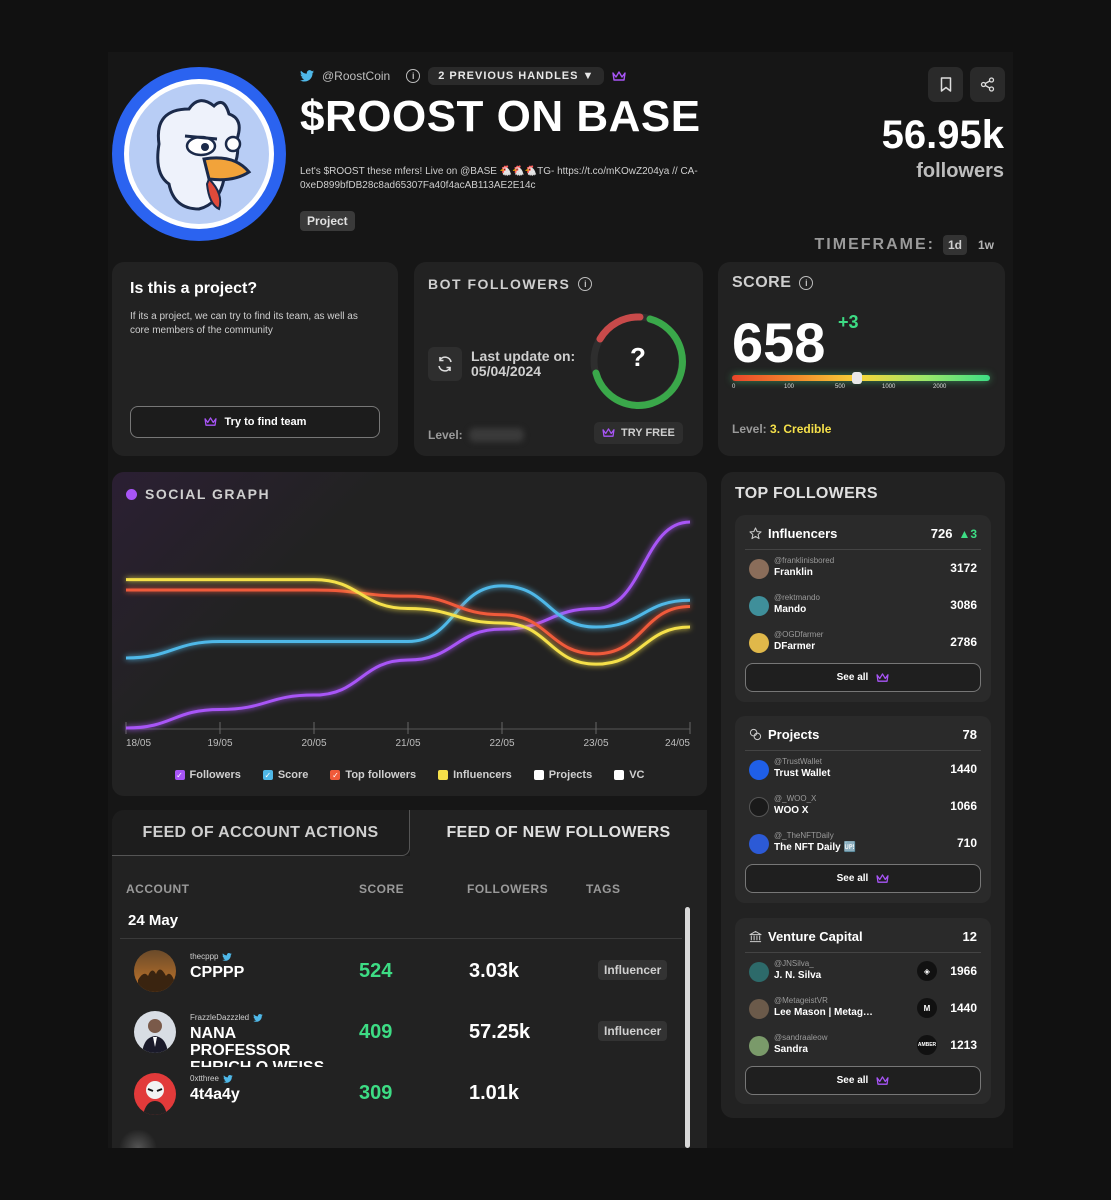 The height and width of the screenshot is (1200, 1111). What do you see at coordinates (255, 422) in the screenshot?
I see `find-team-button: Try to find team` at bounding box center [255, 422].